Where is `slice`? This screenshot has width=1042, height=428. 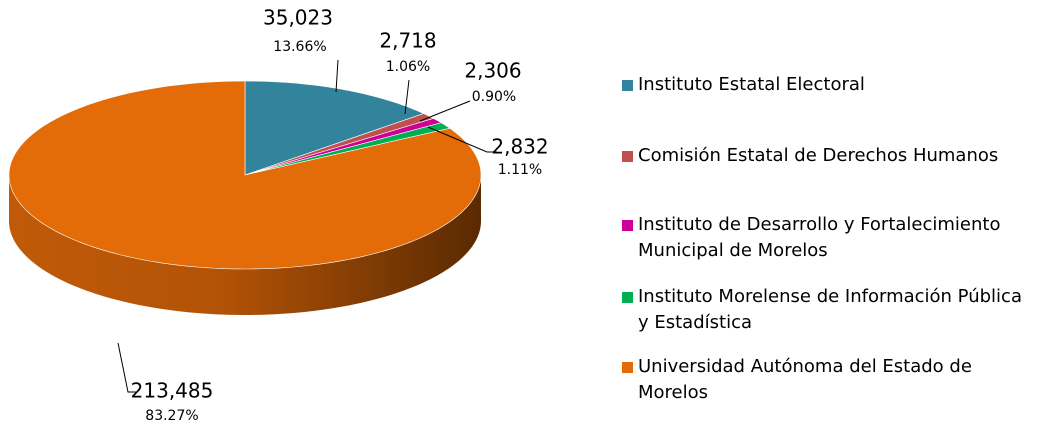 slice is located at coordinates (334, 128).